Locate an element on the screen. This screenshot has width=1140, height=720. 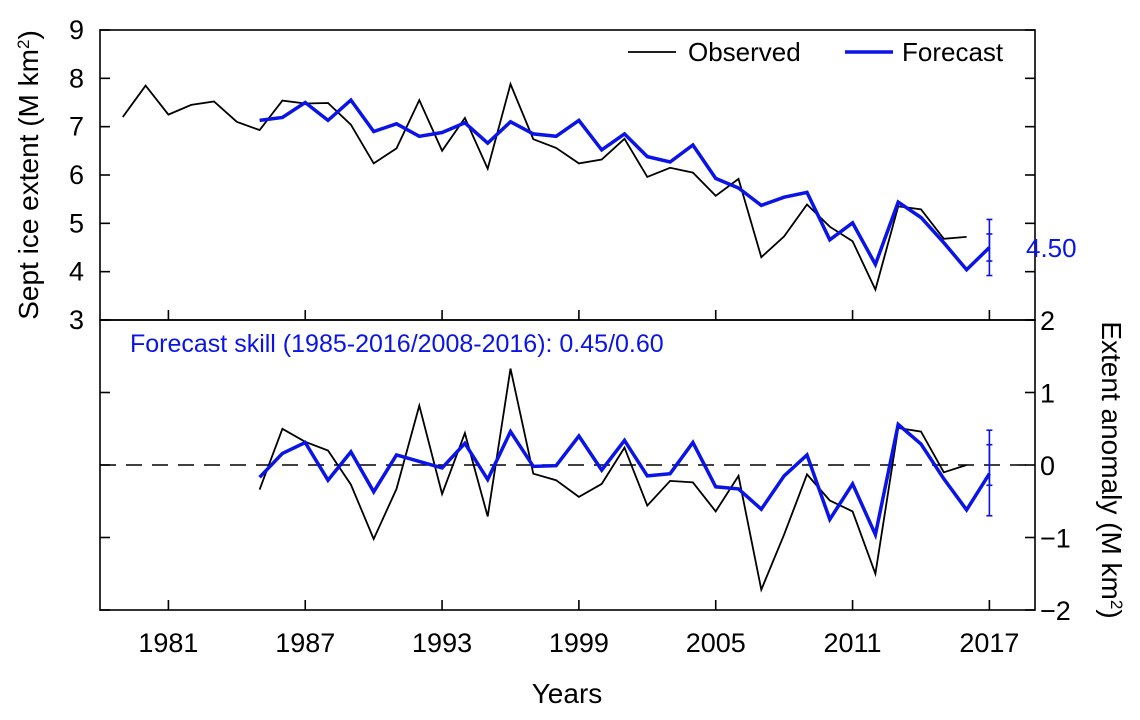
top-y-tick-label: 8 is located at coordinates (76, 78).